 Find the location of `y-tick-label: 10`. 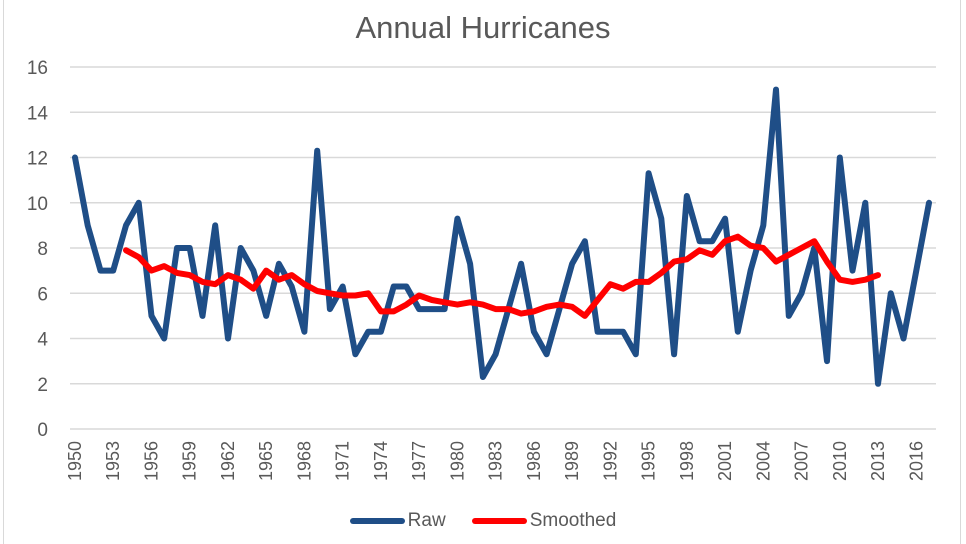

y-tick-label: 10 is located at coordinates (37, 204).